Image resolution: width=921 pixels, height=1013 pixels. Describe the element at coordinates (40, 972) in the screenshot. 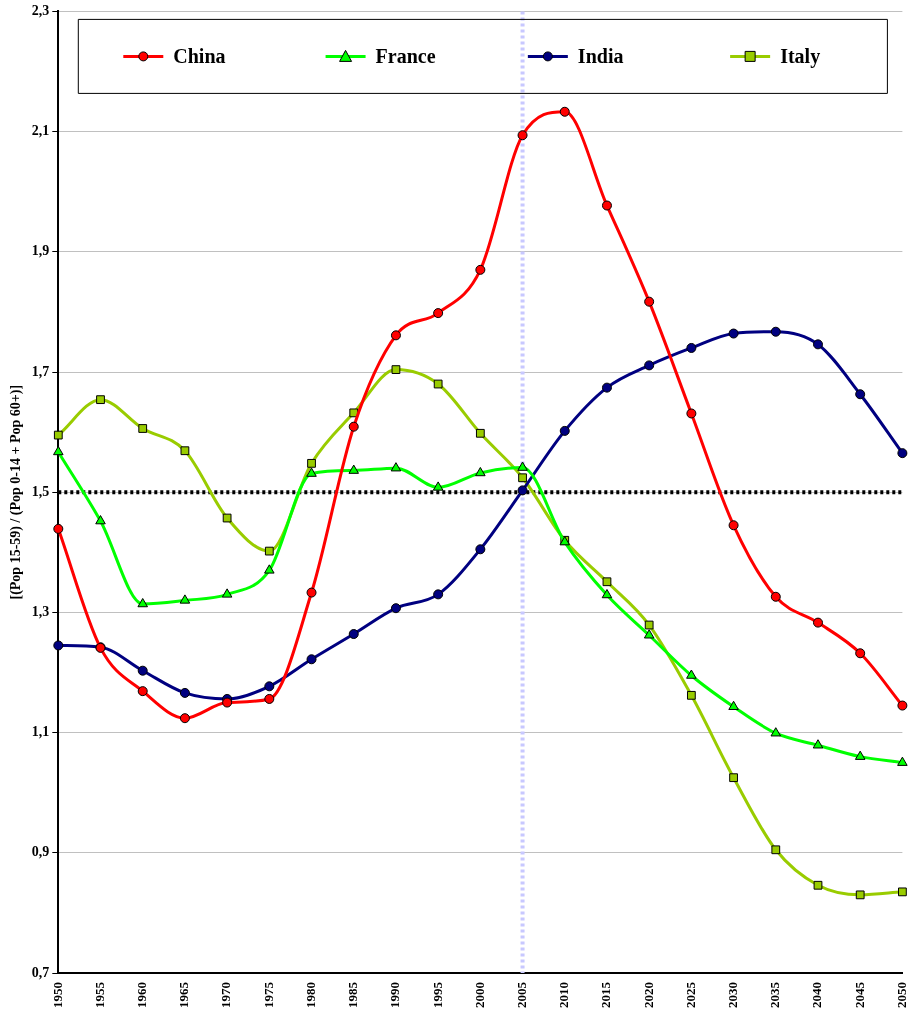

I see `y-tick-label: 0,7` at that location.